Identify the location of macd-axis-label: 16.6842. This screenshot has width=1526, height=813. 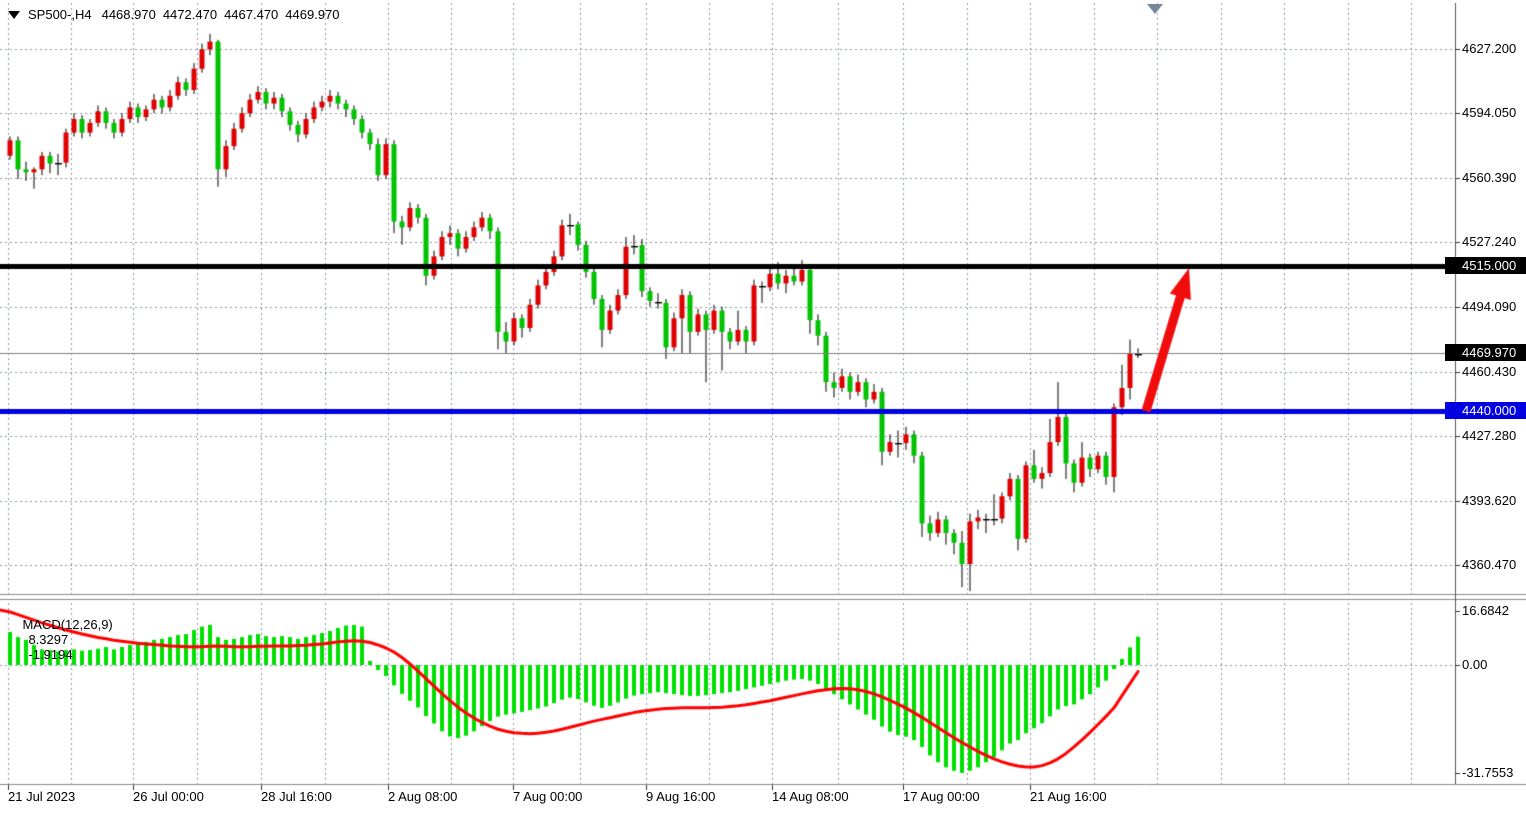
(1485, 610).